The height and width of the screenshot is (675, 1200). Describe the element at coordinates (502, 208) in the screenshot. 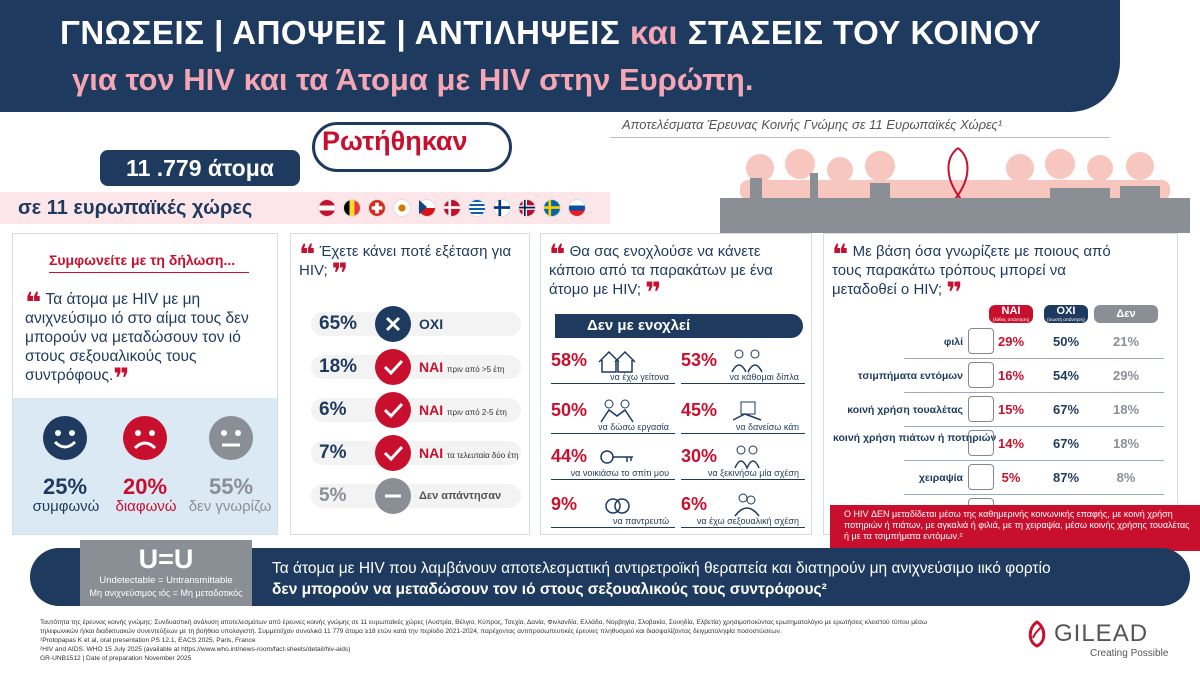

I see `finland-flag` at that location.